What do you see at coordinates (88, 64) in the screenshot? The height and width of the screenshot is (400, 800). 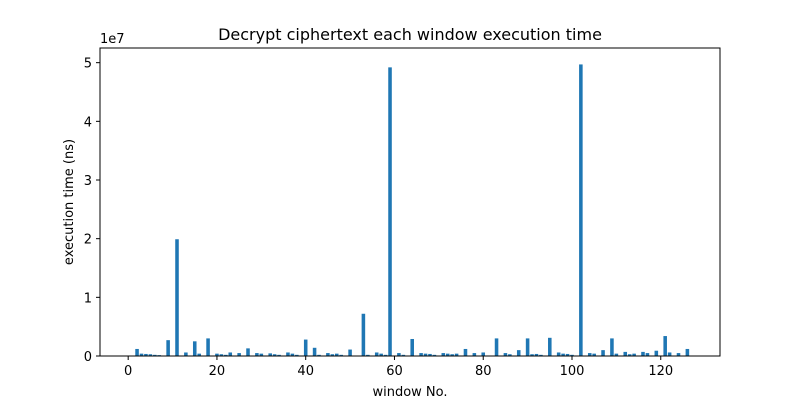 I see `y-tick-label: 5` at bounding box center [88, 64].